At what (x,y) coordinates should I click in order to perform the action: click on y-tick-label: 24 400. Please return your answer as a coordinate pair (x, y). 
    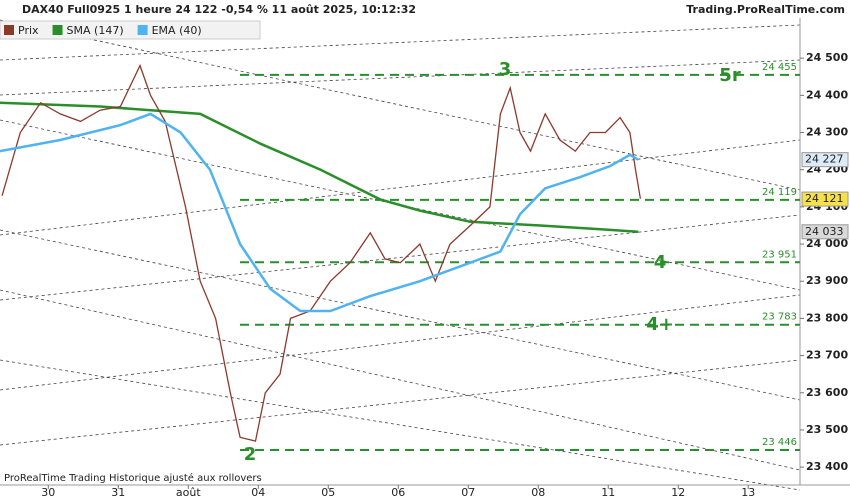
    Looking at the image, I should click on (827, 94).